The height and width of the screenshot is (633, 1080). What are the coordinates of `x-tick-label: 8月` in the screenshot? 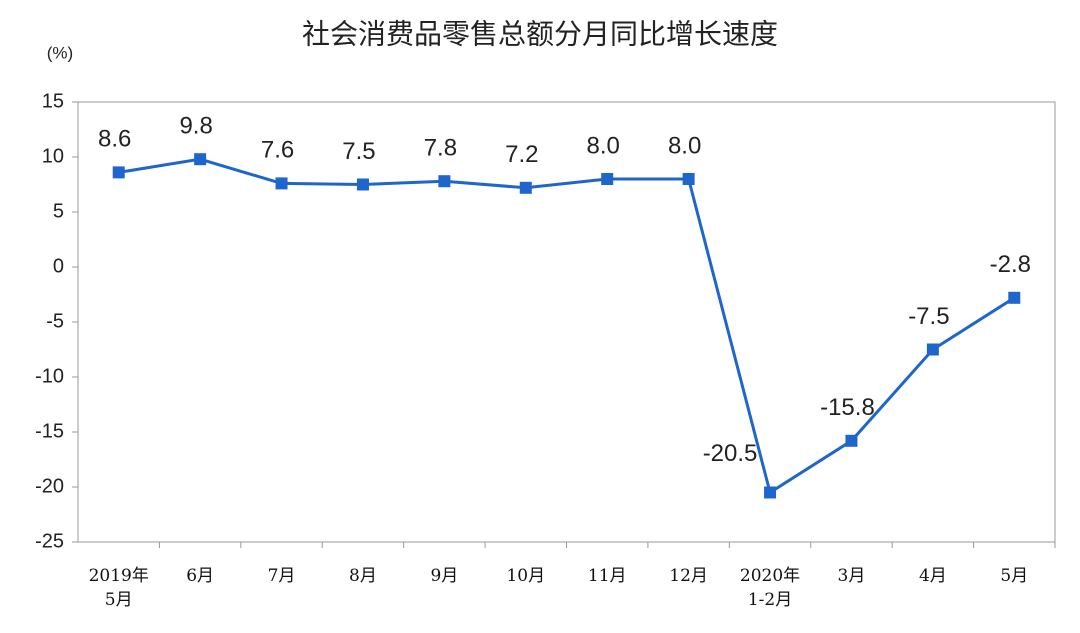 It's located at (363, 576).